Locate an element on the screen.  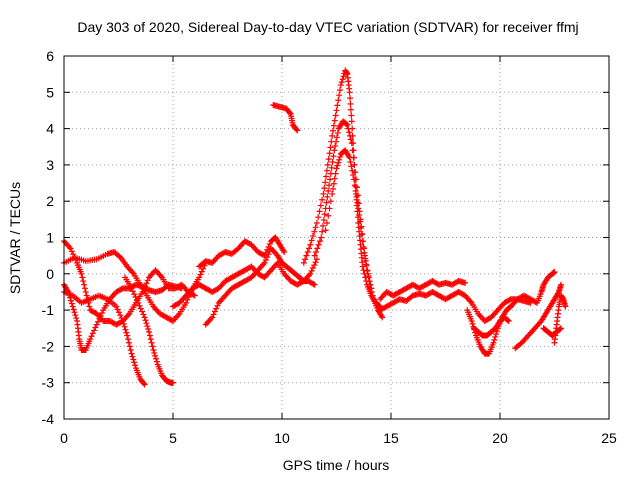
y-tick-label: 1 is located at coordinates (50, 238).